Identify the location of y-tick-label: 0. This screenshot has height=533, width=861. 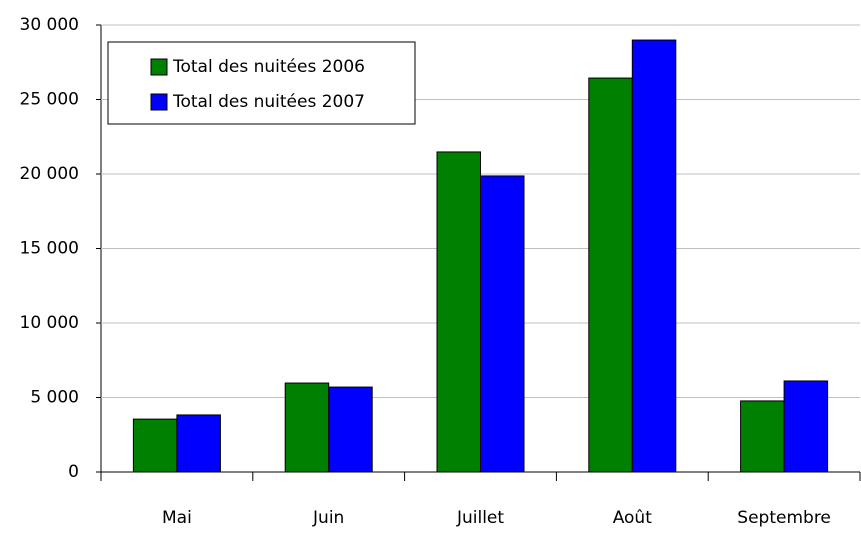
(73, 472).